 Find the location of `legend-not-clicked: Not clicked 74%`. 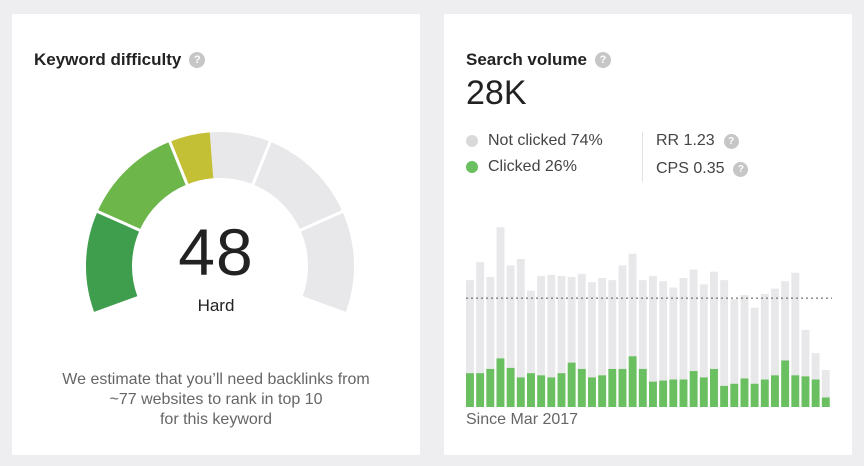

legend-not-clicked: Not clicked 74% is located at coordinates (534, 141).